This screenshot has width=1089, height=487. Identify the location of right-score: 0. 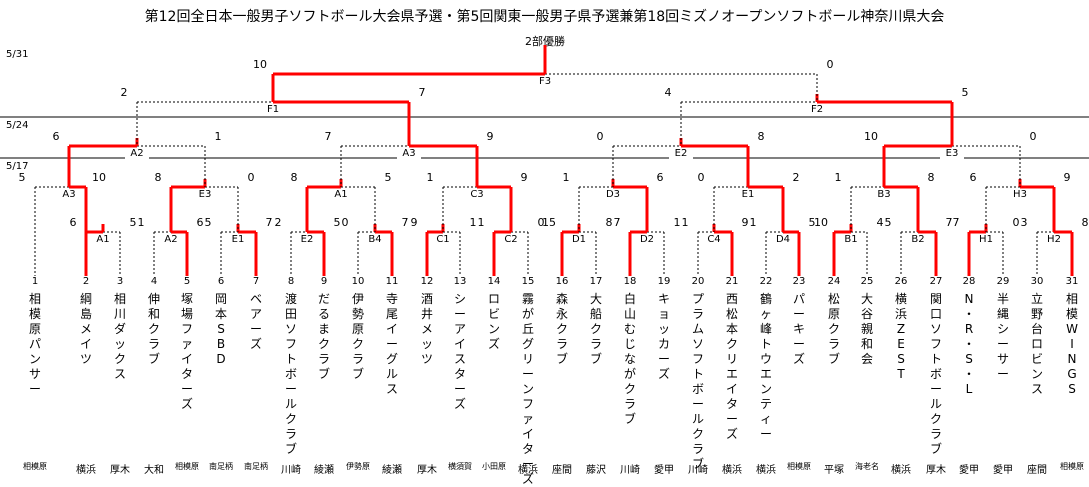
(830, 64).